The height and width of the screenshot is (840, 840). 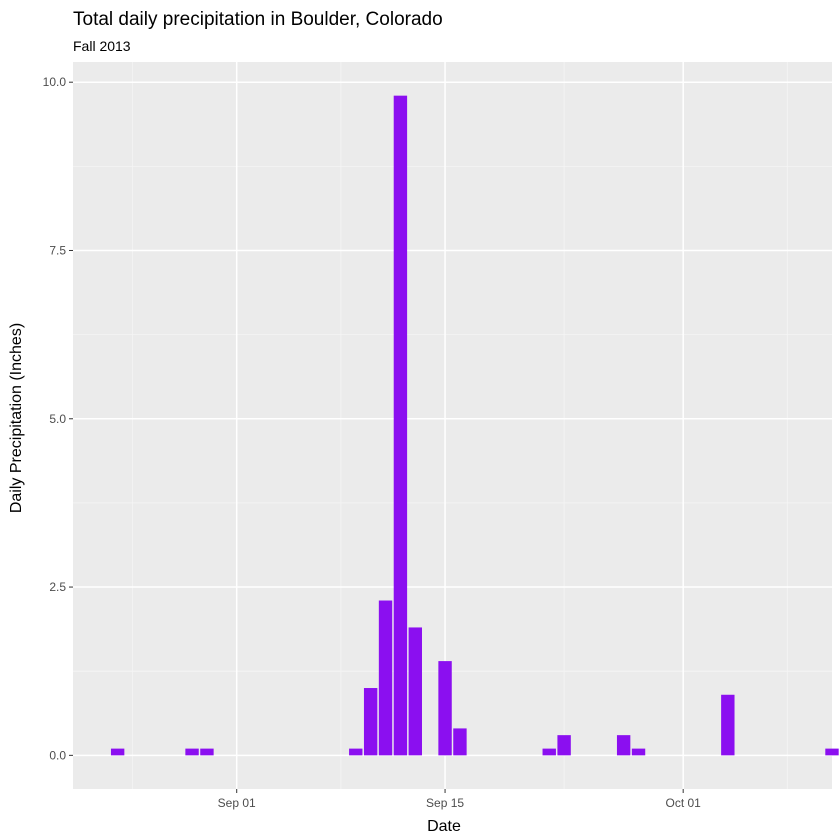 What do you see at coordinates (444, 826) in the screenshot?
I see `x-axis-label: Date` at bounding box center [444, 826].